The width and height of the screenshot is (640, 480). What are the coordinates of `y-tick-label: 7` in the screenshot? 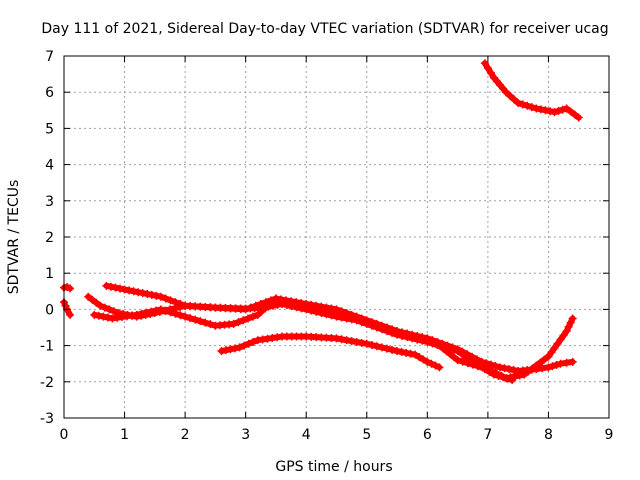 It's located at (49, 57).